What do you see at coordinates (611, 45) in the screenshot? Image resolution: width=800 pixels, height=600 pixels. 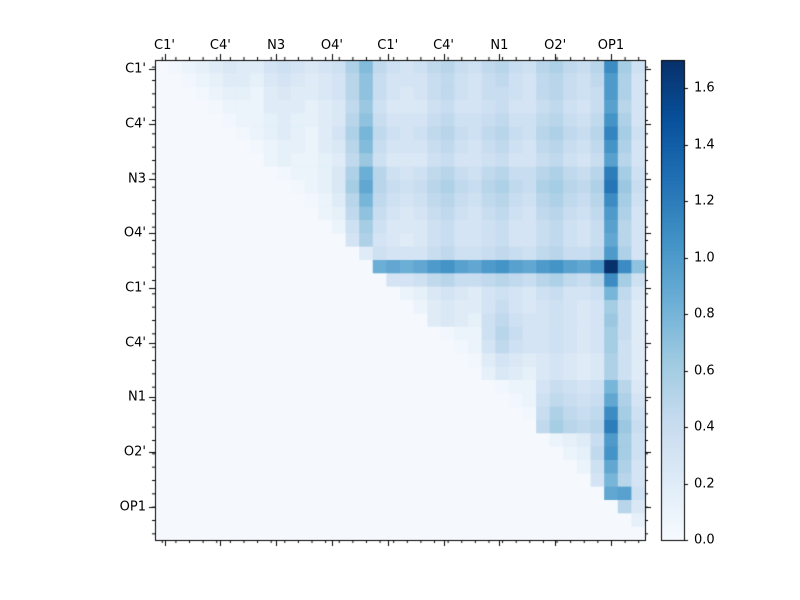 I see `x-tick-label: OP1` at bounding box center [611, 45].